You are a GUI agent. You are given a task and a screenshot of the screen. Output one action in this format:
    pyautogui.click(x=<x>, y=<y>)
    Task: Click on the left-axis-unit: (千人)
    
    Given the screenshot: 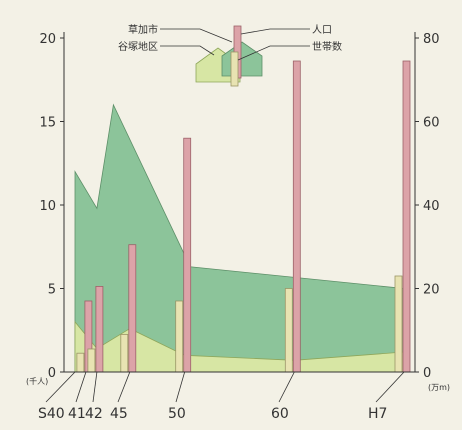 What is the action you would take?
    pyautogui.click(x=37, y=381)
    